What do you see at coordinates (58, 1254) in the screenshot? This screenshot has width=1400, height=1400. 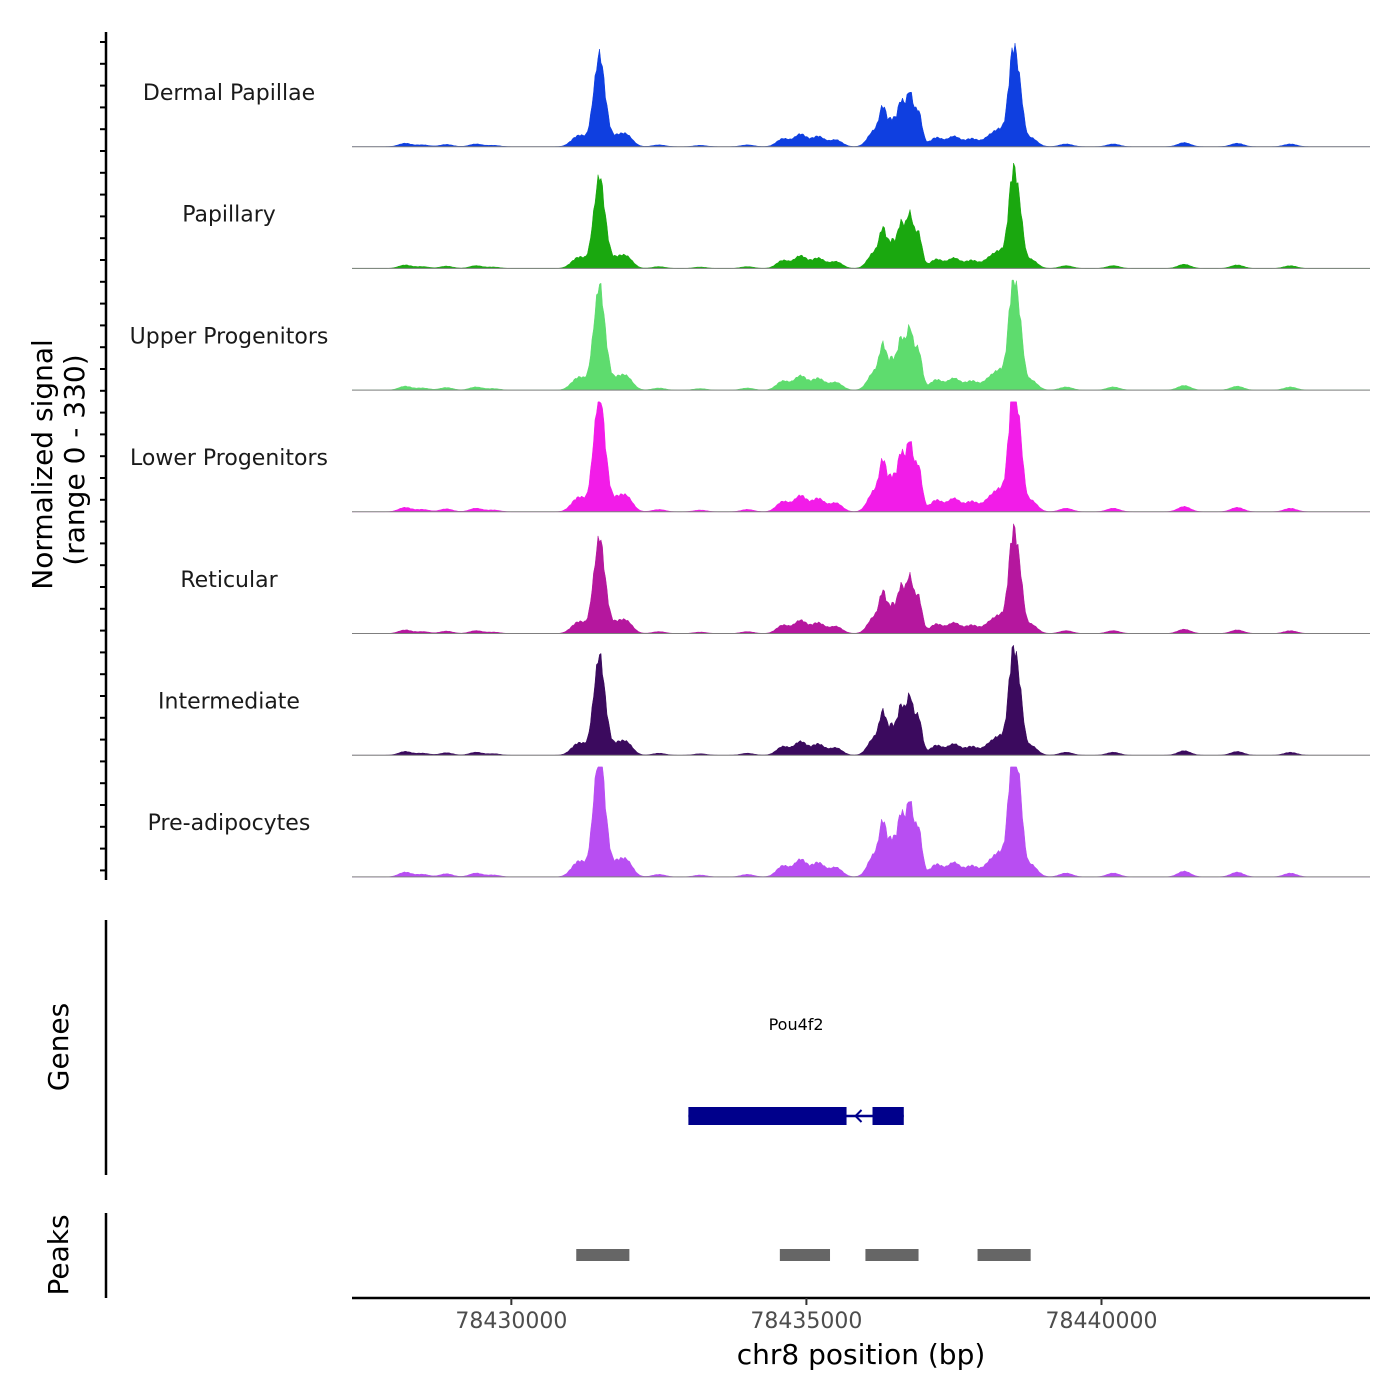 I see `peaks-axis-title: Peaks` at bounding box center [58, 1254].